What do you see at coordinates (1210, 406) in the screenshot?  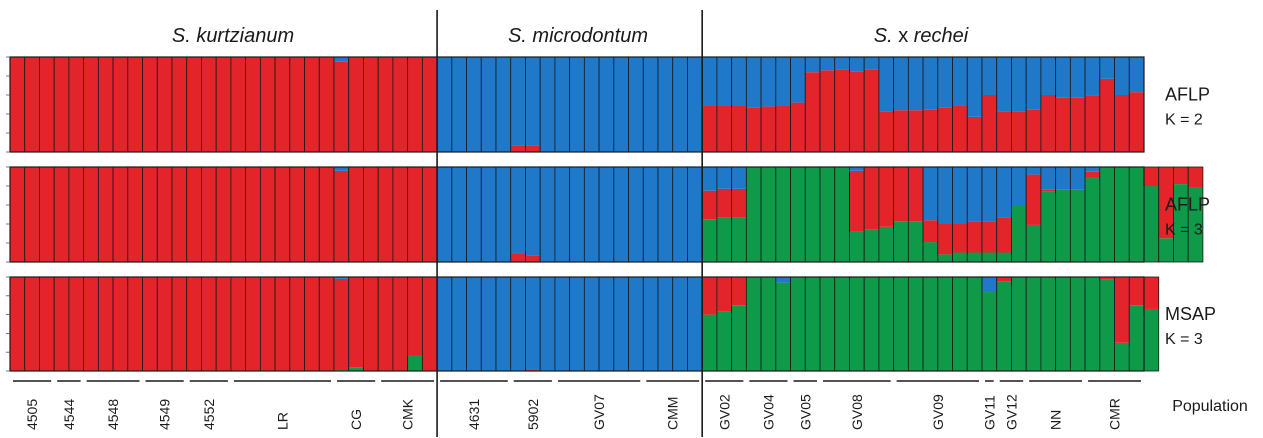 I see `population-axis-label: Population` at bounding box center [1210, 406].